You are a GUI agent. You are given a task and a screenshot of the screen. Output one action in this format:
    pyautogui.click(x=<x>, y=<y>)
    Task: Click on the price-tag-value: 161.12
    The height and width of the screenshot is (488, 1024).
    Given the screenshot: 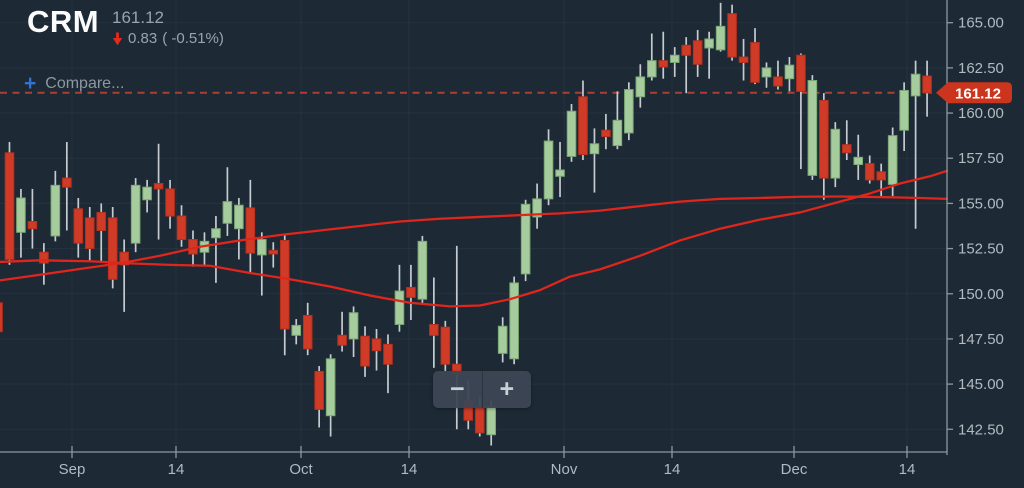 What is the action you would take?
    pyautogui.click(x=978, y=93)
    